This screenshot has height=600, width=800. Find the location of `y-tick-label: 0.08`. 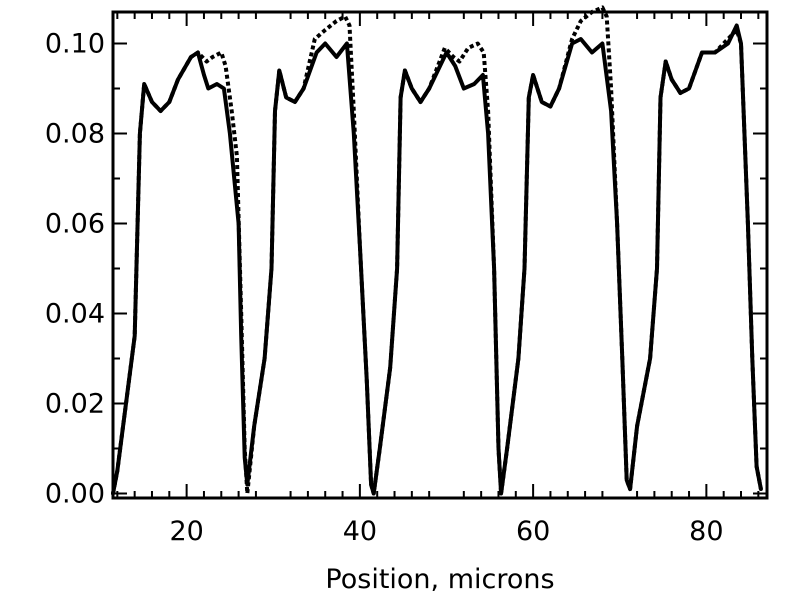

y-tick-label: 0.08 is located at coordinates (75, 134).